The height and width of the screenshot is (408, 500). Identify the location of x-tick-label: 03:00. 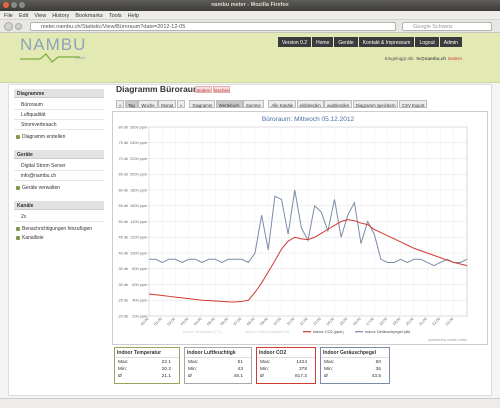
(185, 322).